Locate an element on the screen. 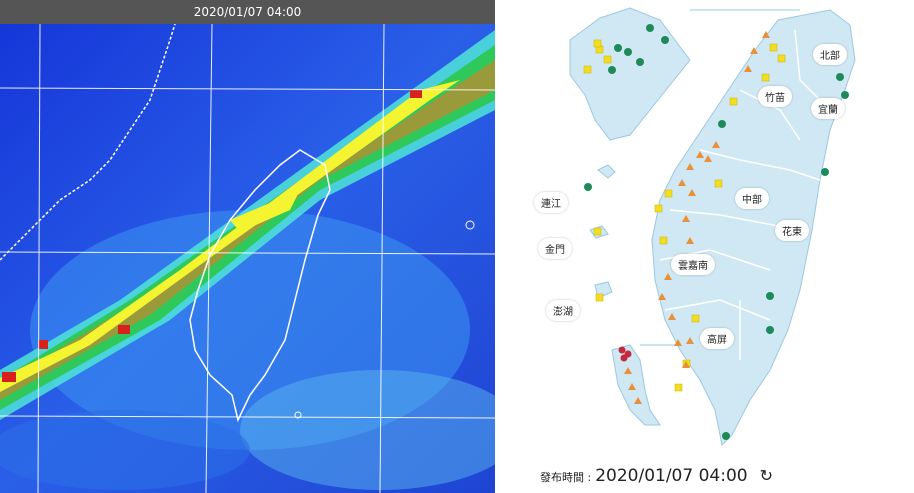 The height and width of the screenshot is (493, 914). satellite-timestamp: 2020/01/07 04:00 is located at coordinates (247, 12).